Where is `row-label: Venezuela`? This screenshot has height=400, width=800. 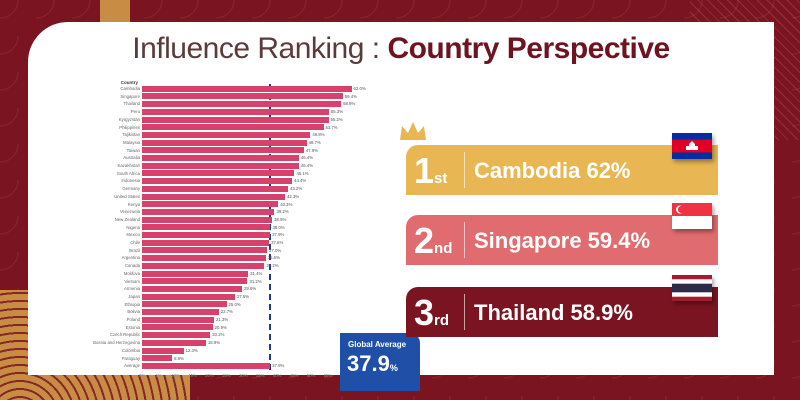
row-label: Venezuela is located at coordinates (129, 212).